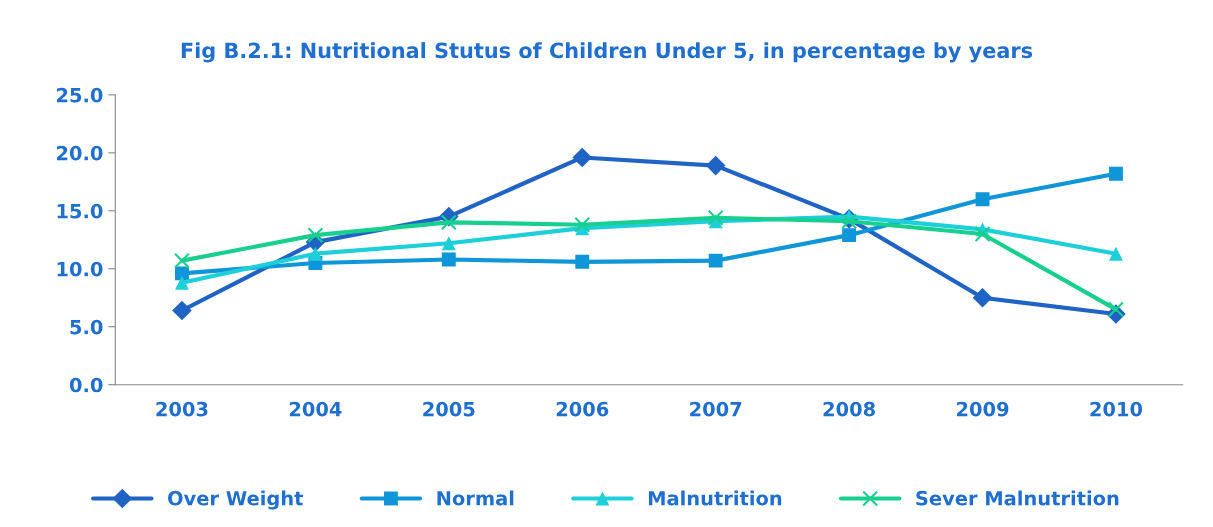 The image size is (1213, 527). I want to click on x-tick-label: 2008, so click(849, 409).